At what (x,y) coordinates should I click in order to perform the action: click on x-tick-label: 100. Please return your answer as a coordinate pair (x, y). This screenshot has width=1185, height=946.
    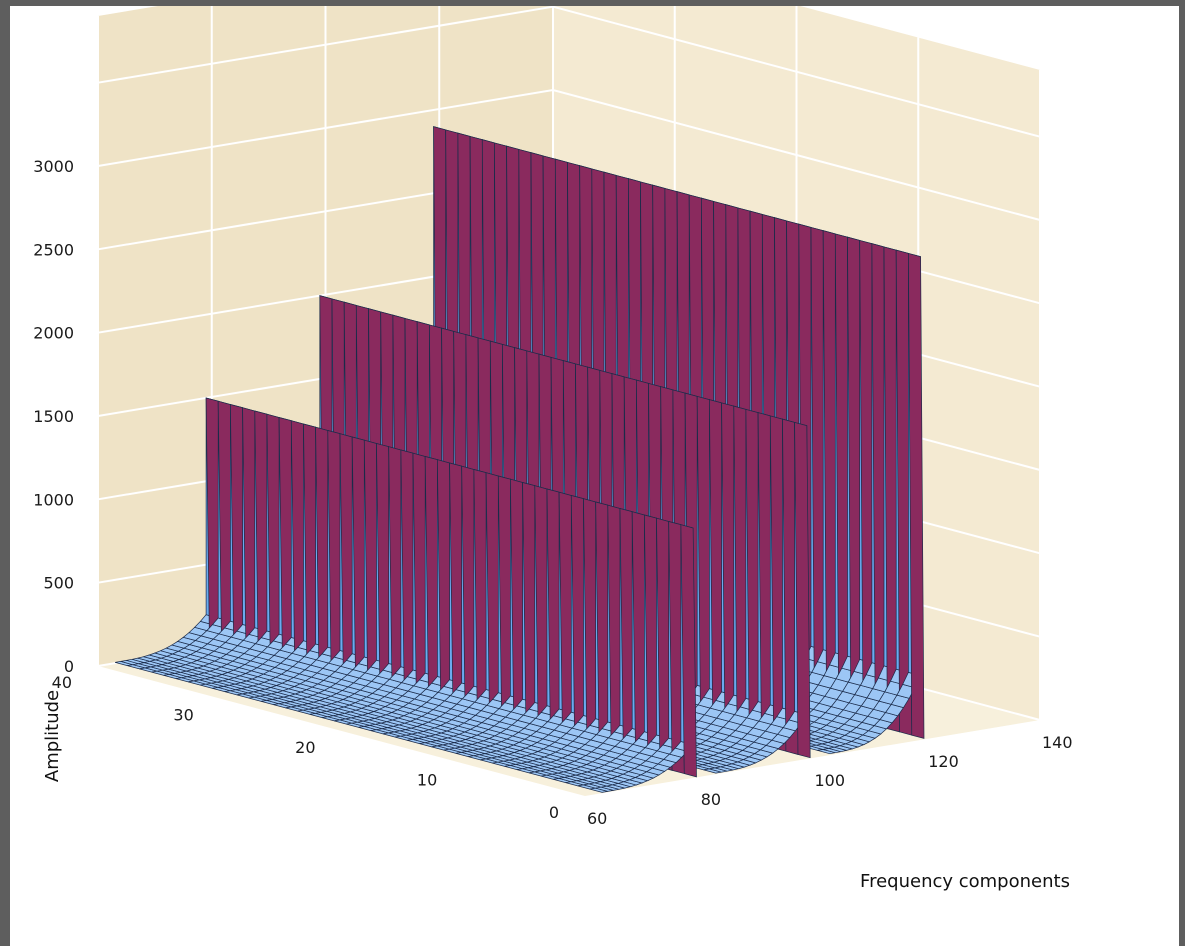
    Looking at the image, I should click on (830, 780).